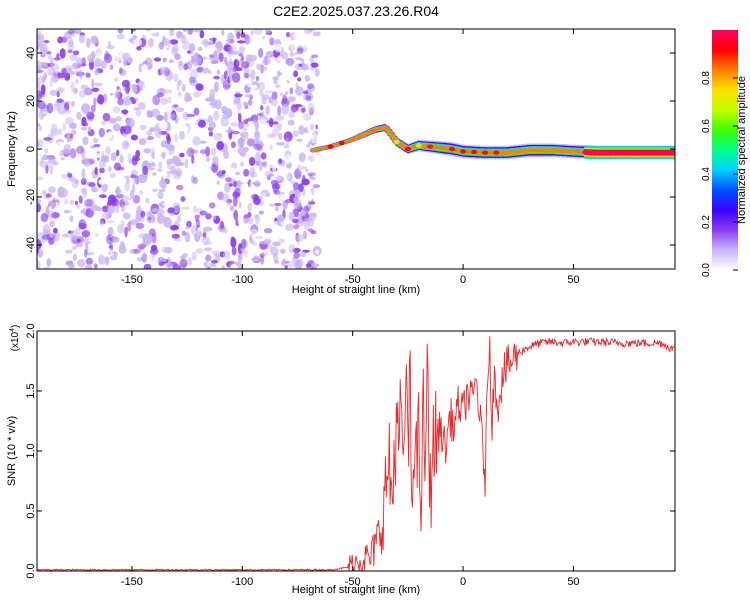  Describe the element at coordinates (31, 330) in the screenshot. I see `snr-y-tick-label: 2.0` at that location.